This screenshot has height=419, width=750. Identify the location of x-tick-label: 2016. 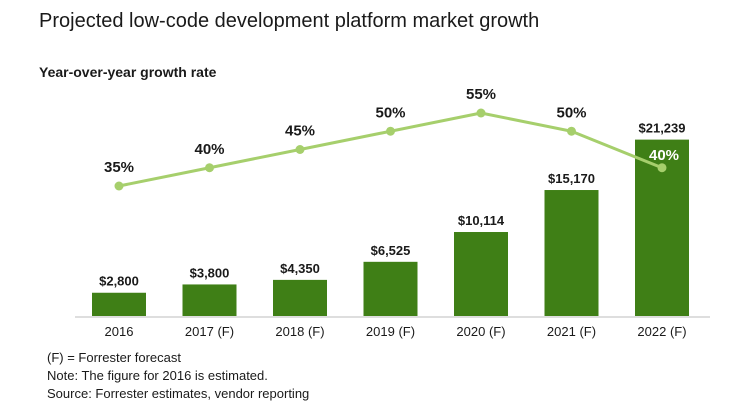
(119, 331).